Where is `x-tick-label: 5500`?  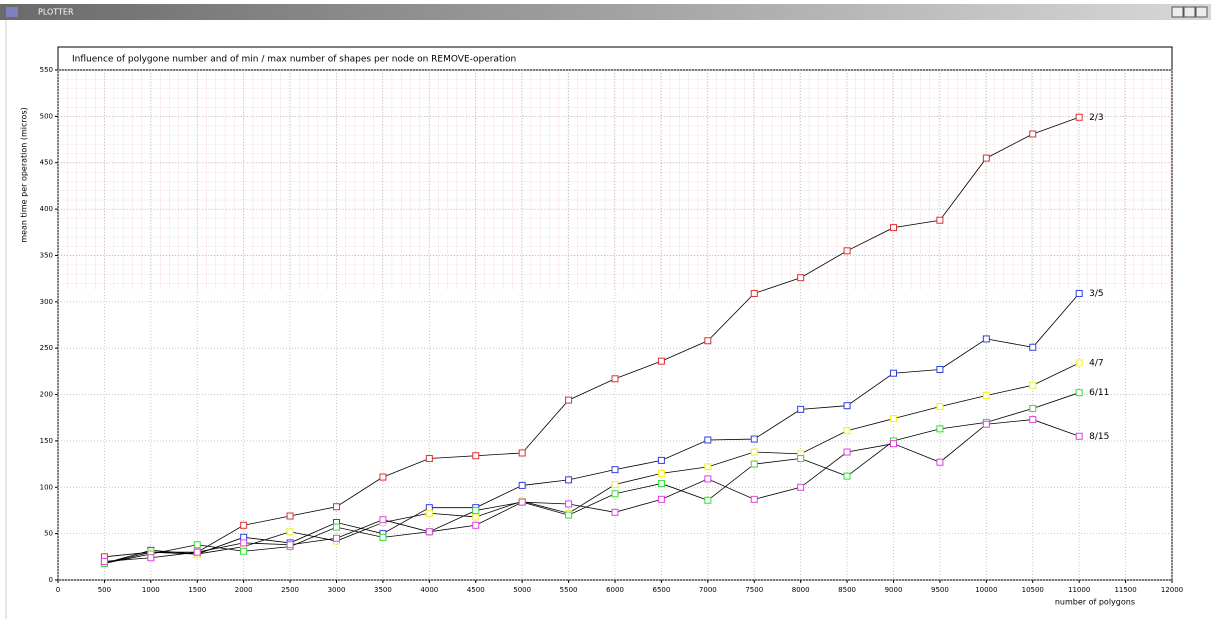 x-tick-label: 5500 is located at coordinates (569, 590).